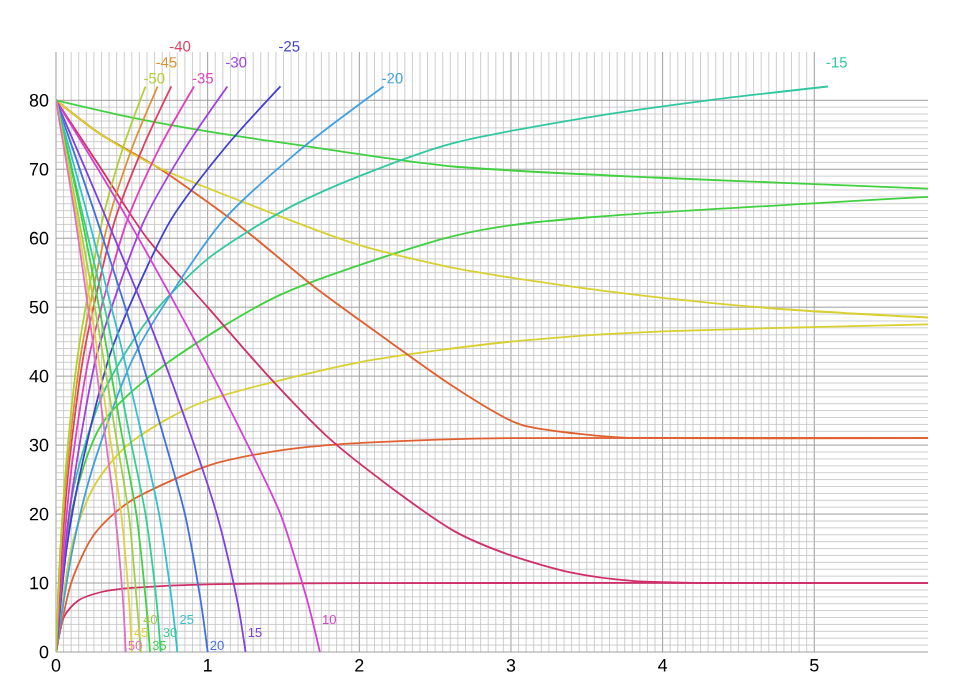 The height and width of the screenshot is (696, 954). What do you see at coordinates (663, 665) in the screenshot?
I see `x-tick-label: 4` at bounding box center [663, 665].